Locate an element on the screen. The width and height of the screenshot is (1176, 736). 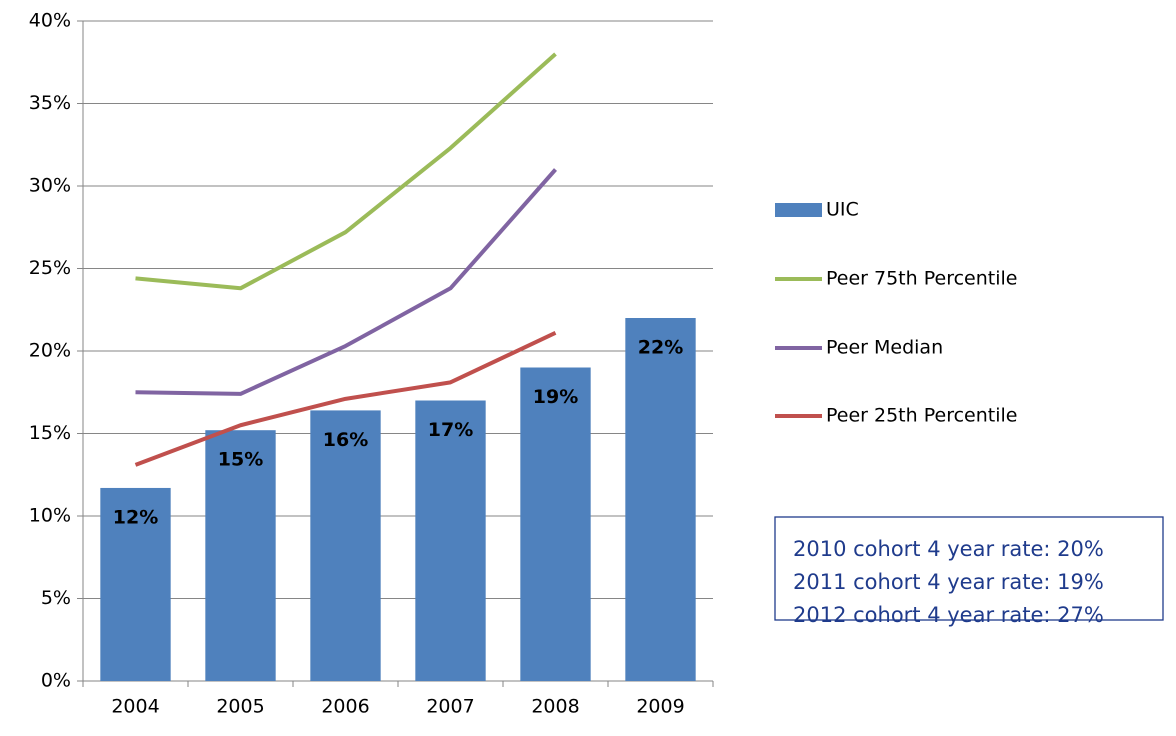
x-tick-label: 2009 is located at coordinates (660, 707).